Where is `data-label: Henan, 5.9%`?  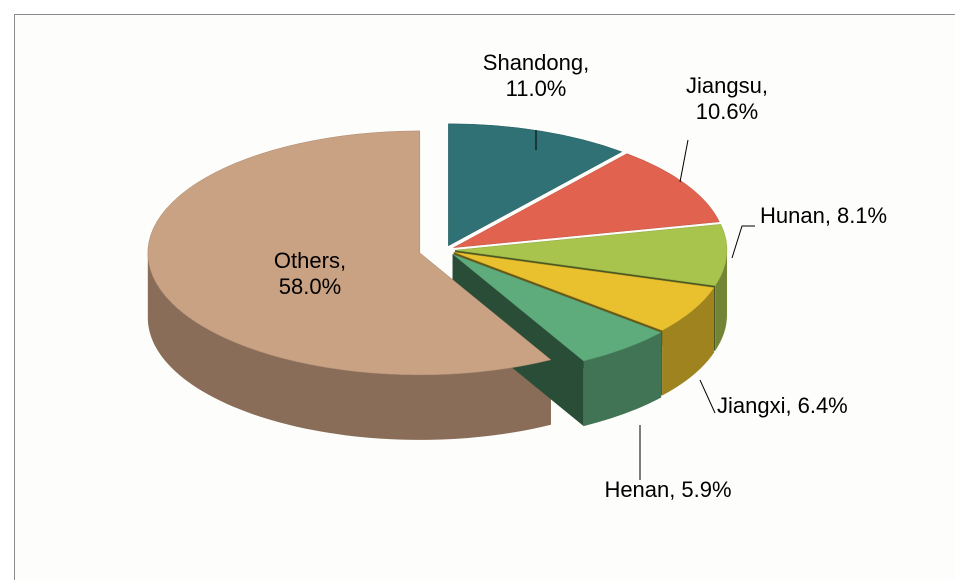
data-label: Henan, 5.9% is located at coordinates (667, 489).